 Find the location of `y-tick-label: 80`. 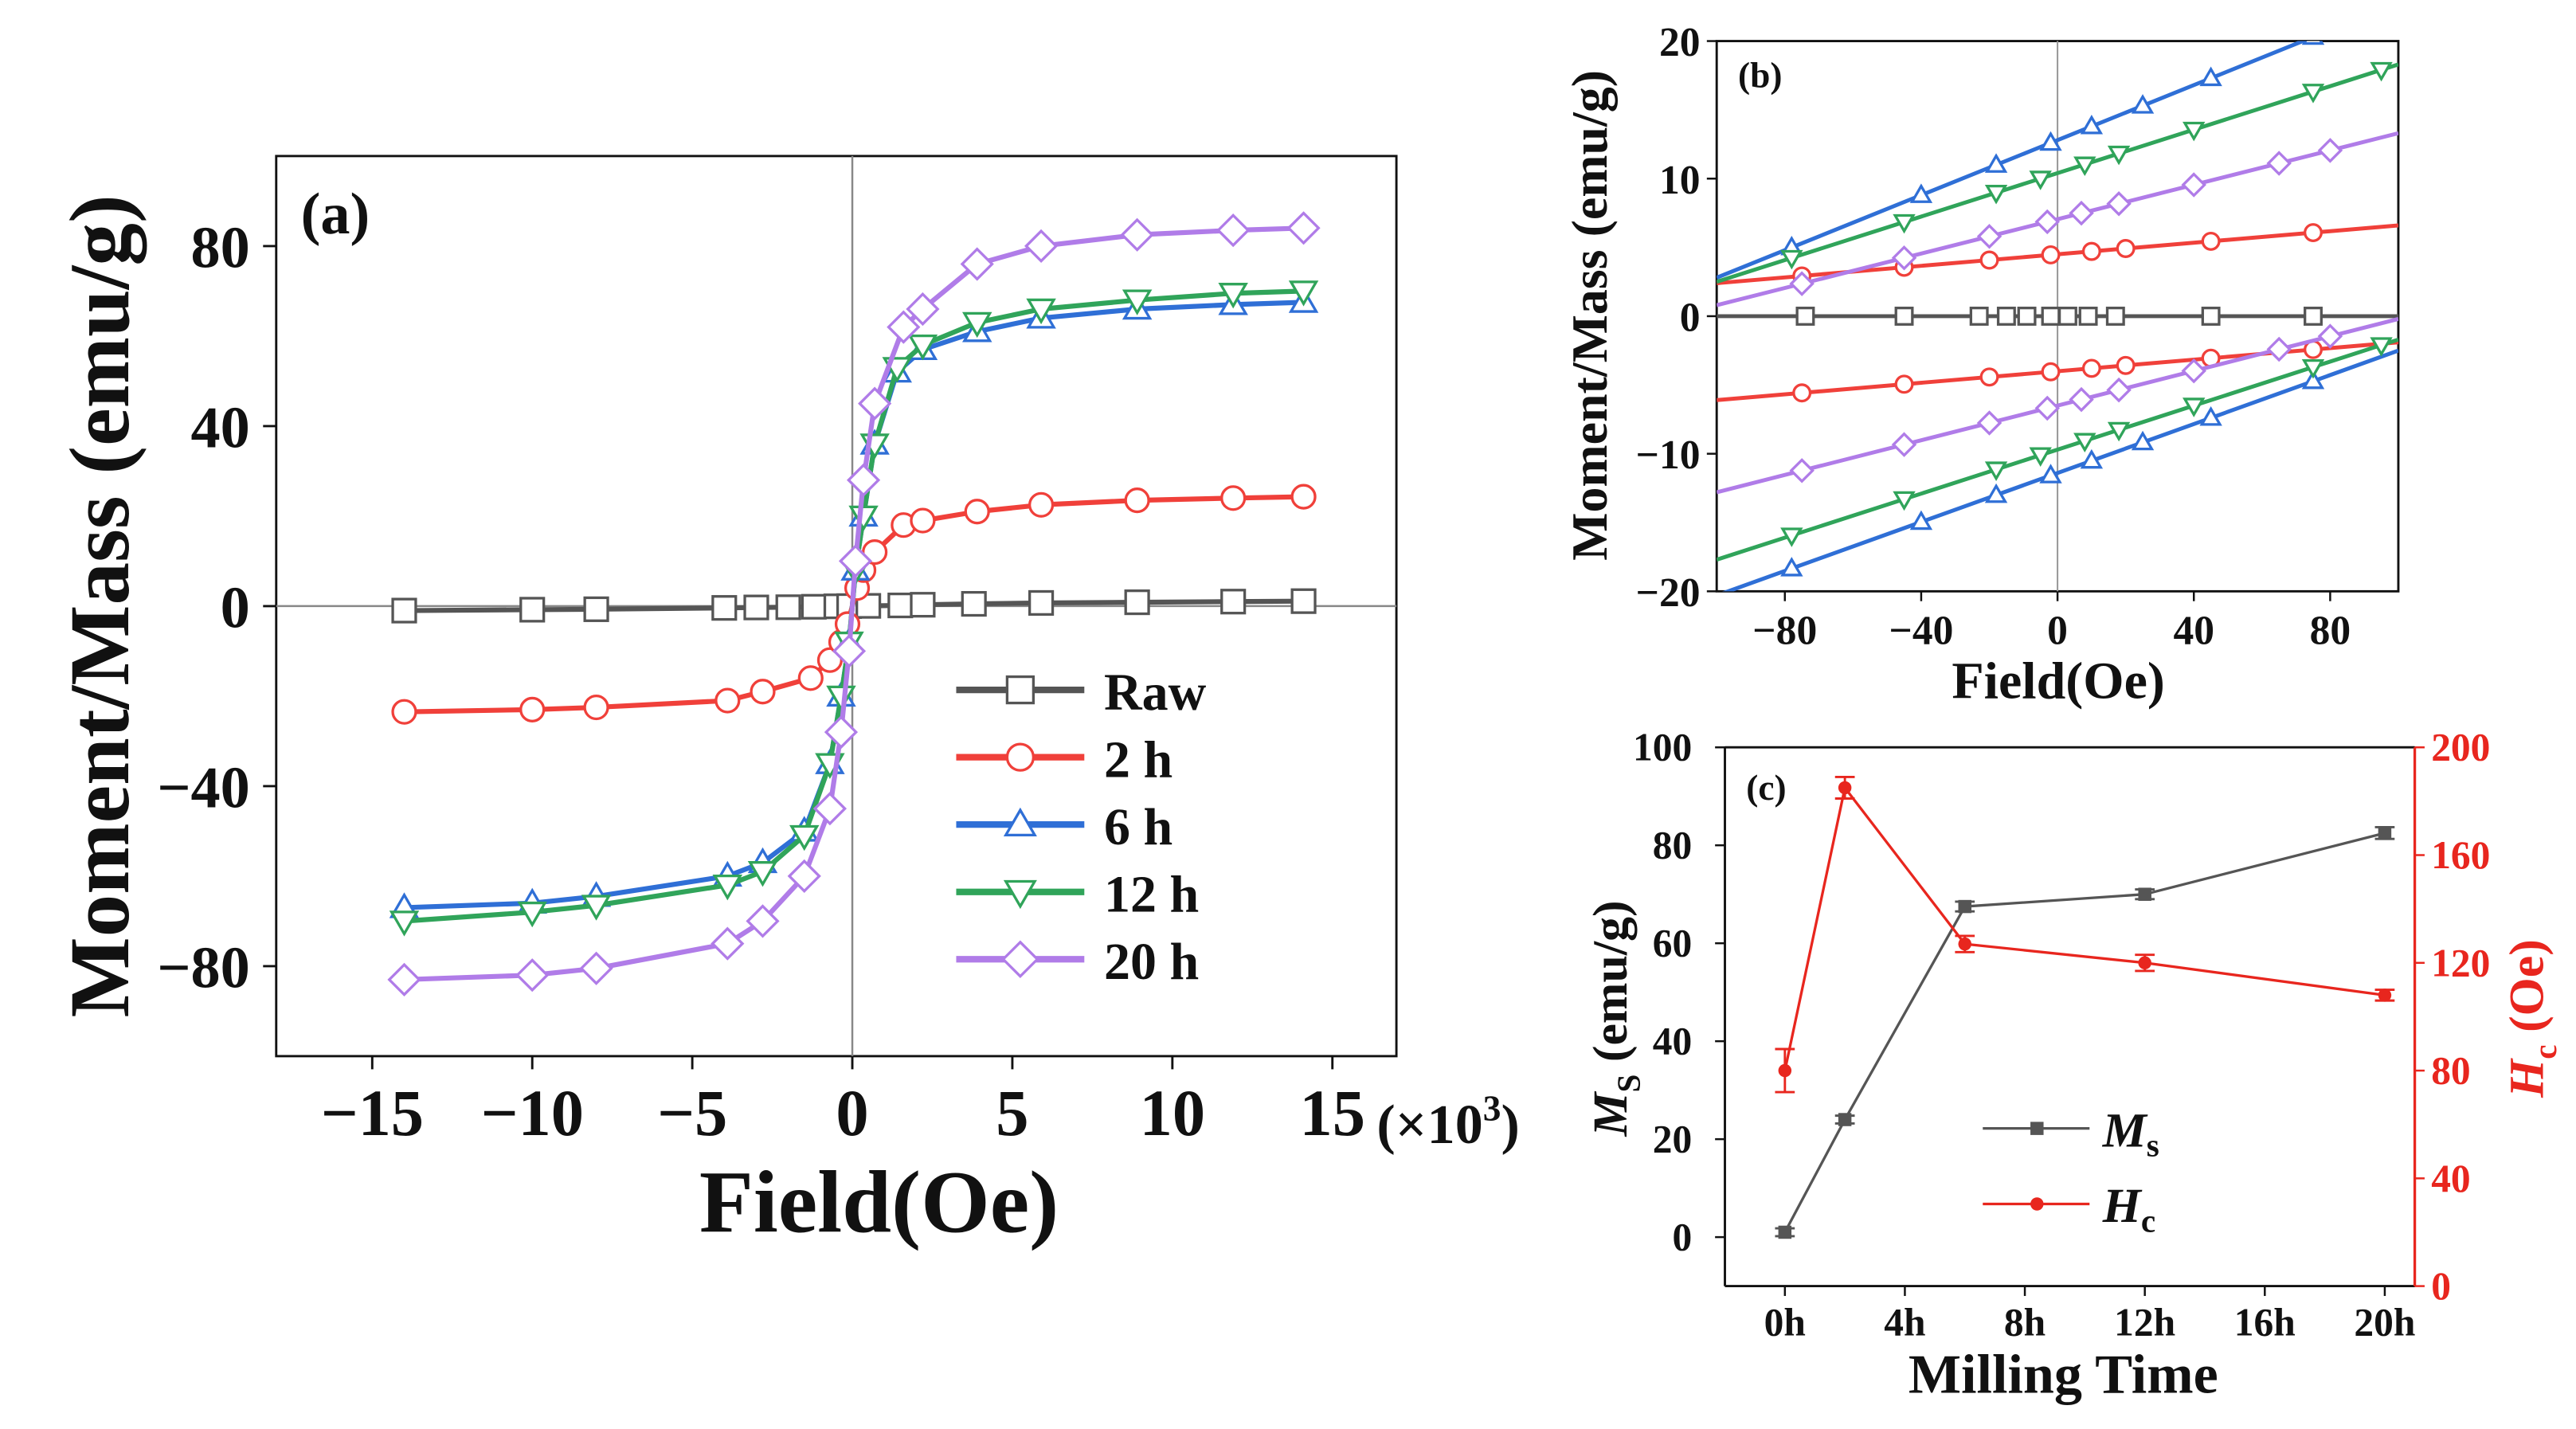

y-tick-label: 80 is located at coordinates (220, 248).